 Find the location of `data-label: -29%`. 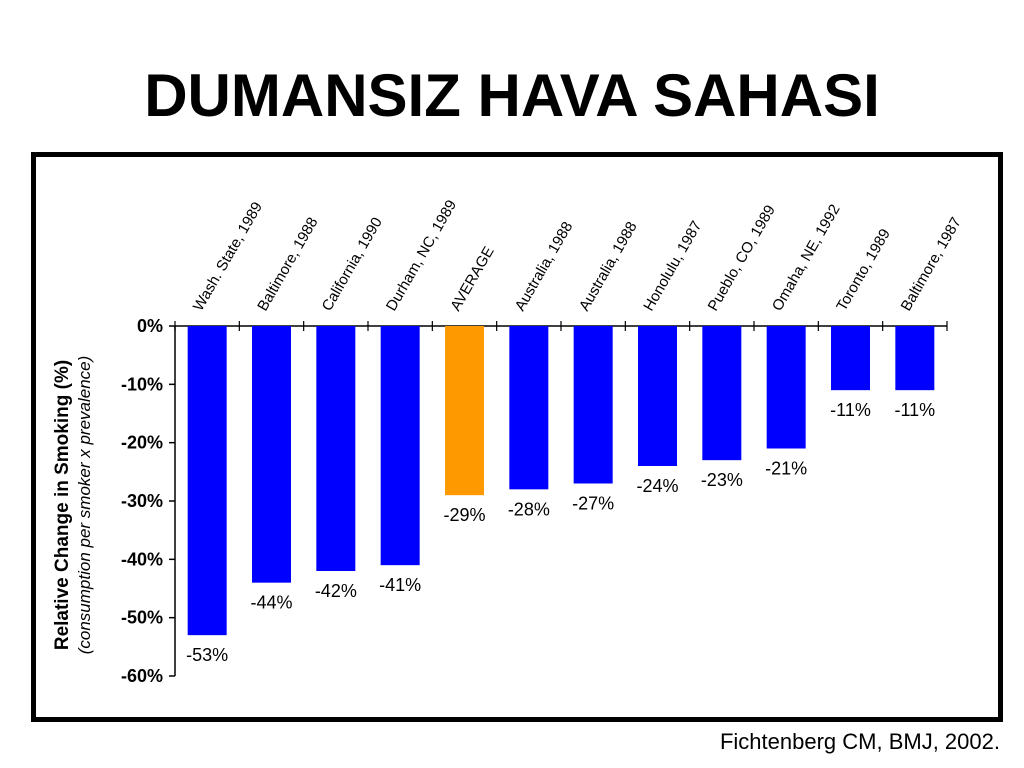

data-label: -29% is located at coordinates (464, 515).